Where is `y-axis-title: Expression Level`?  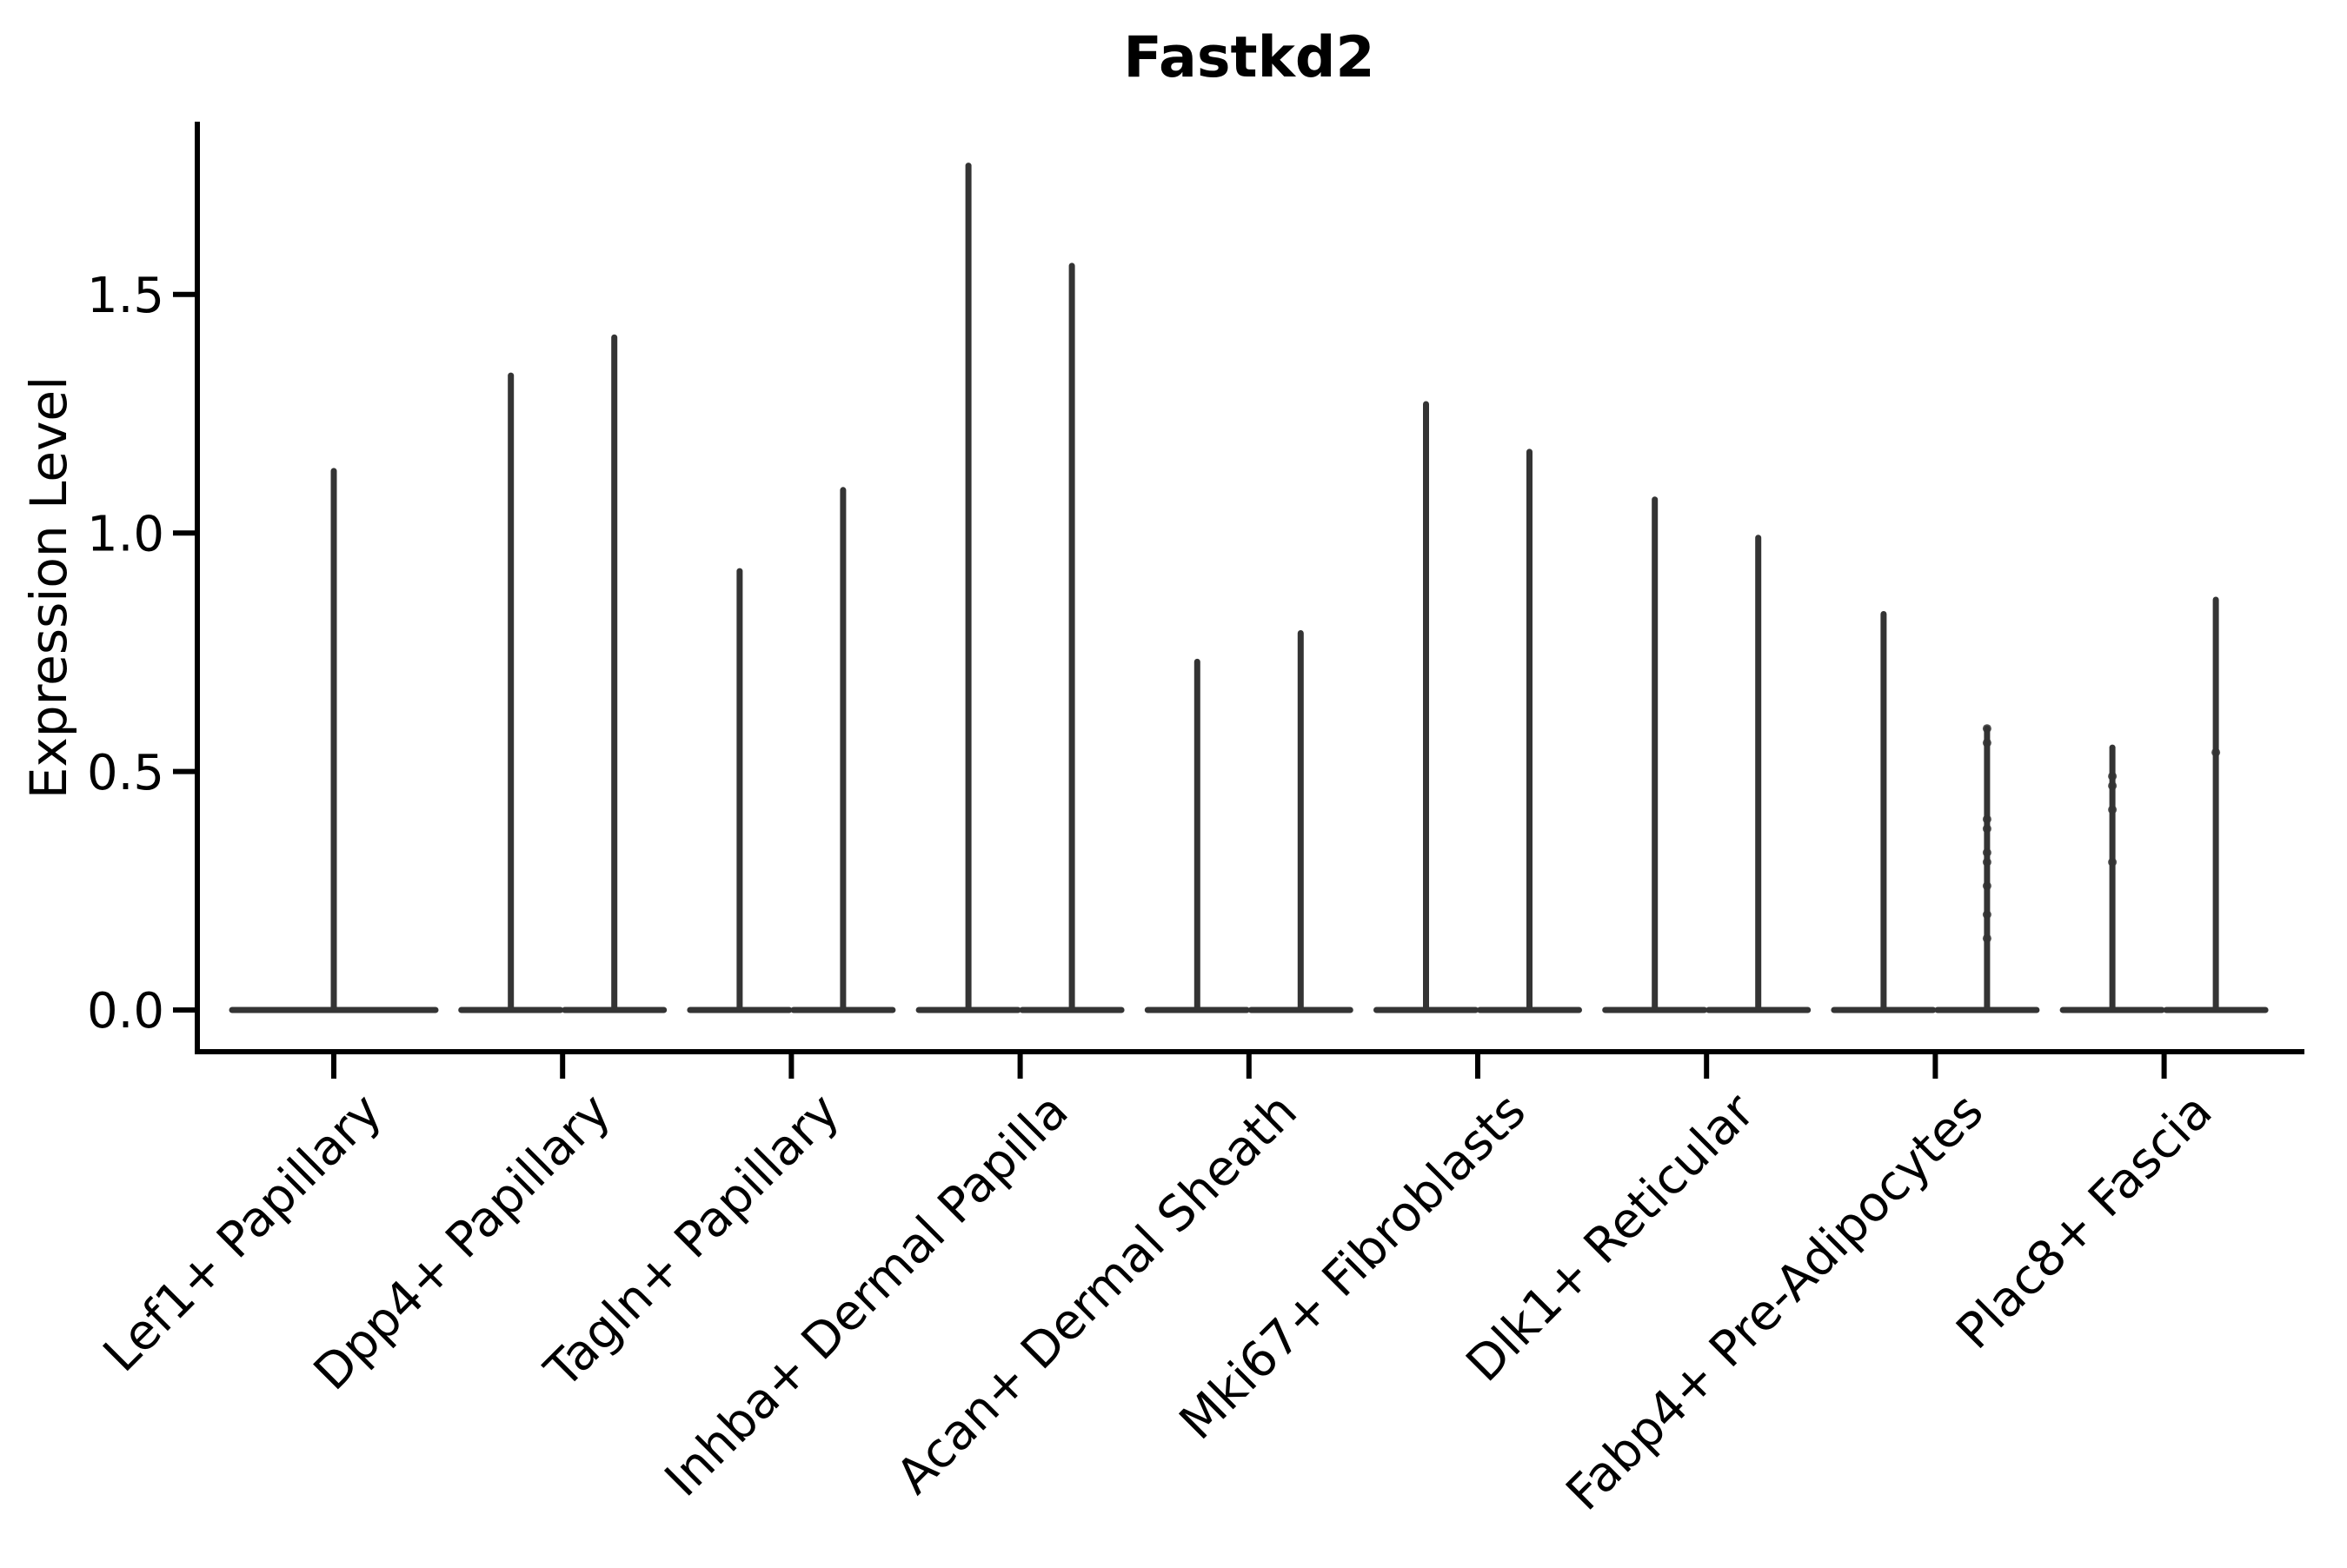
y-axis-title: Expression Level is located at coordinates (48, 587).